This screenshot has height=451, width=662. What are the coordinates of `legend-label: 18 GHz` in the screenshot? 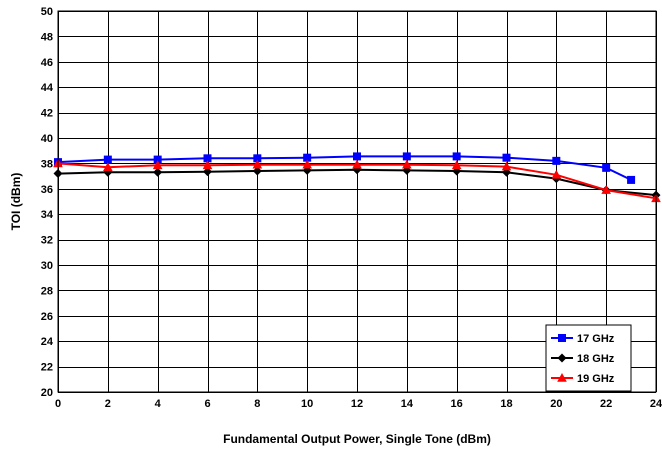 It's located at (596, 359).